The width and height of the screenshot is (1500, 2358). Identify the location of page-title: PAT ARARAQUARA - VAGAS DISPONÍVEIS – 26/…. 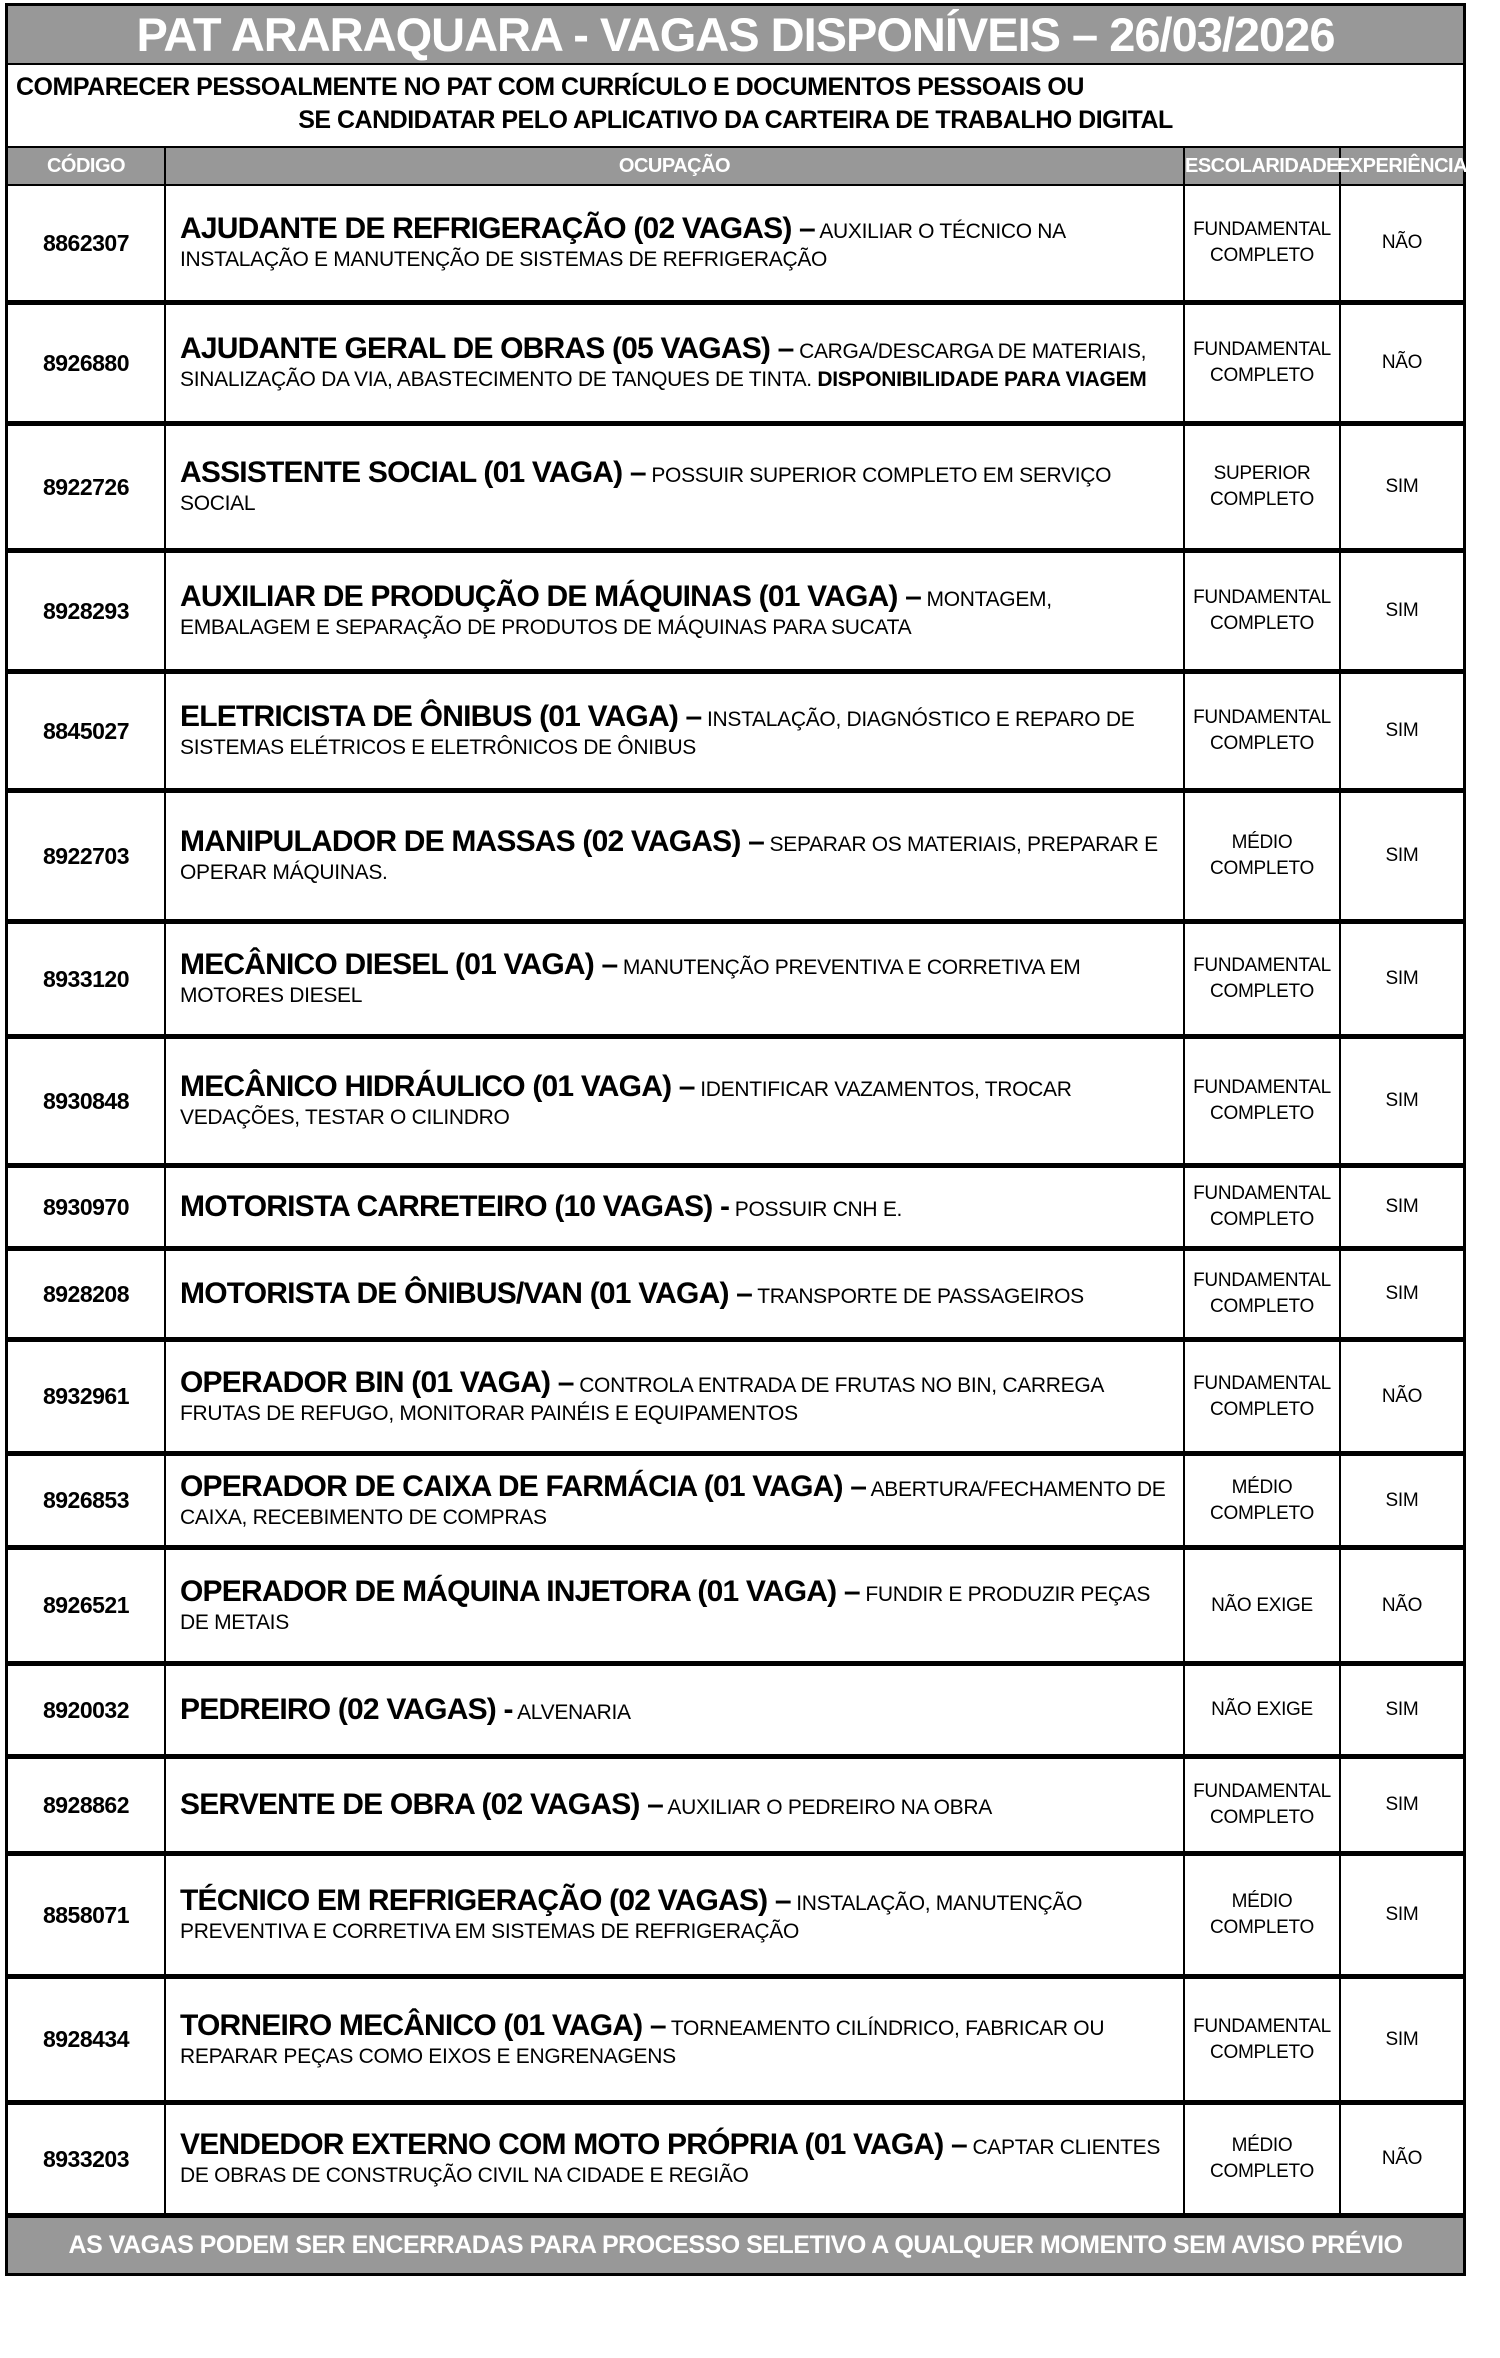
(735, 35).